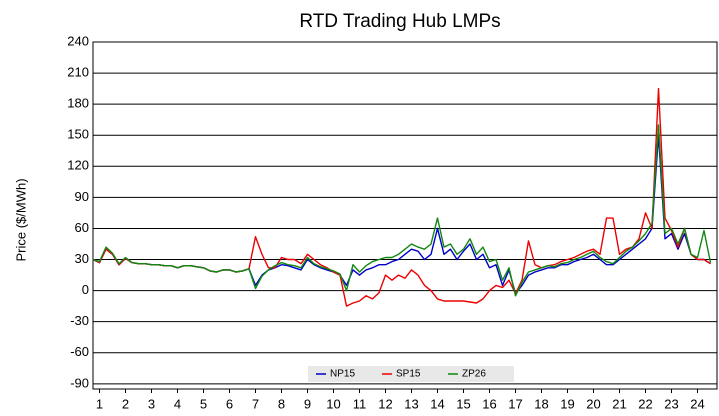  Describe the element at coordinates (474, 374) in the screenshot. I see `legend-label: ZP26` at that location.